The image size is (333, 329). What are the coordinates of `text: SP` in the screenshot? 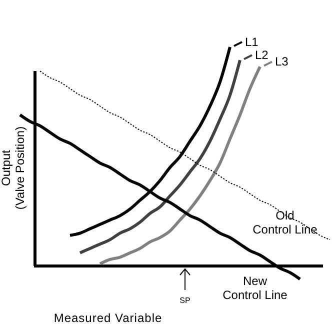 It's located at (185, 300).